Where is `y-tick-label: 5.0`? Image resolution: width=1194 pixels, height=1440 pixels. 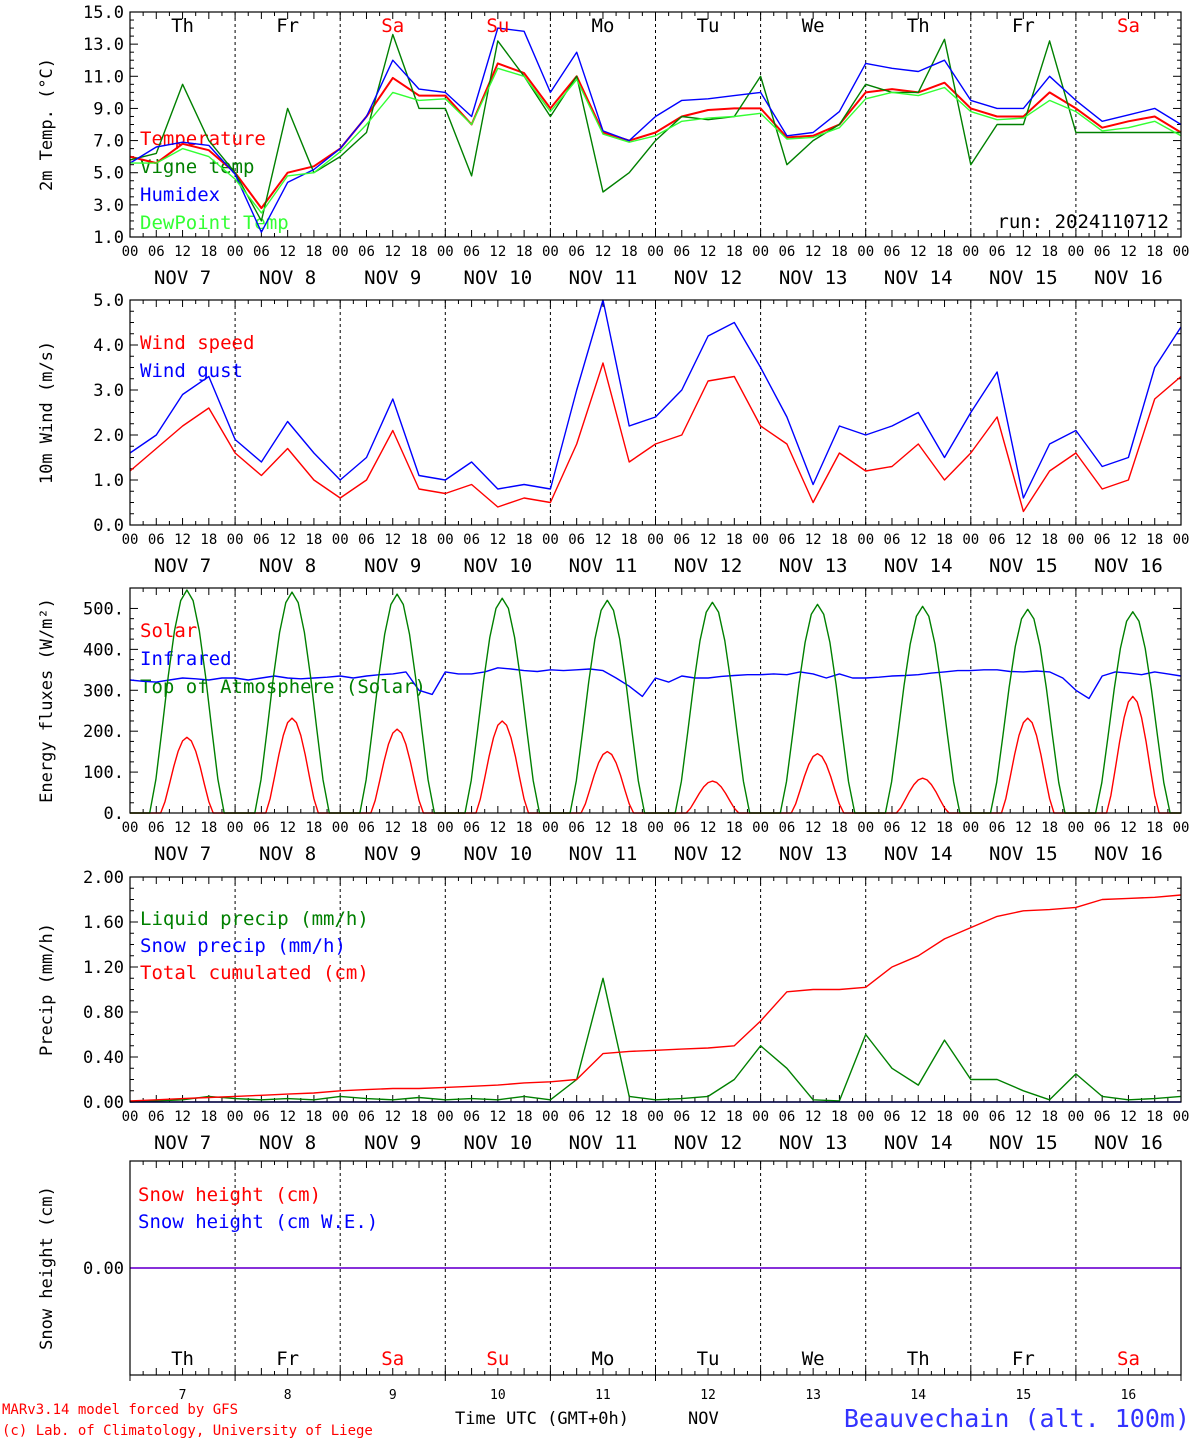
y-tick-label: 5.0 is located at coordinates (108, 174).